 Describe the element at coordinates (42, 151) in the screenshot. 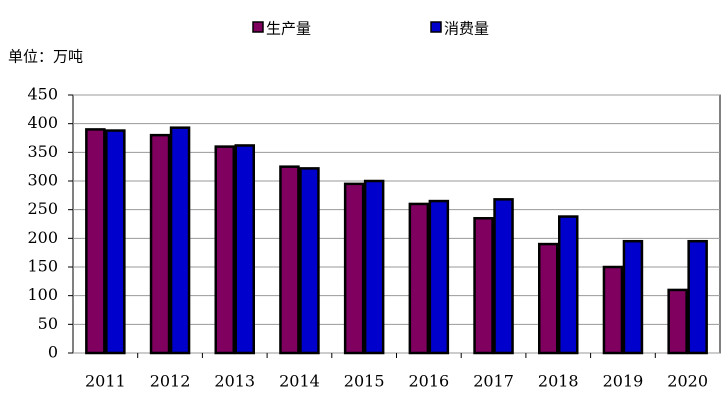

I see `y-tick-label: 350` at that location.